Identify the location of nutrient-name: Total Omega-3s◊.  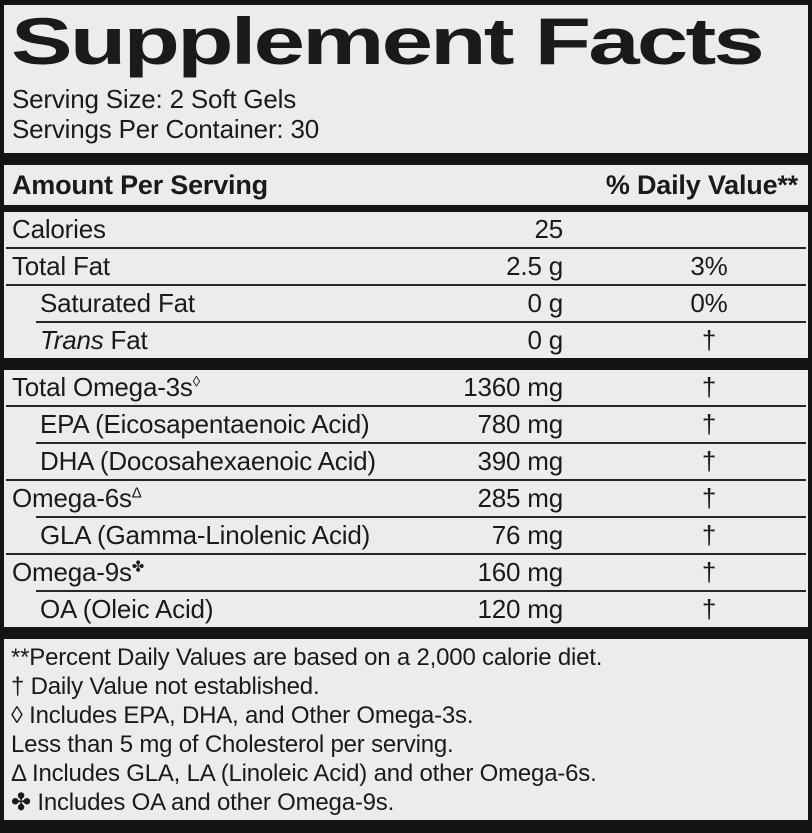
(106, 387).